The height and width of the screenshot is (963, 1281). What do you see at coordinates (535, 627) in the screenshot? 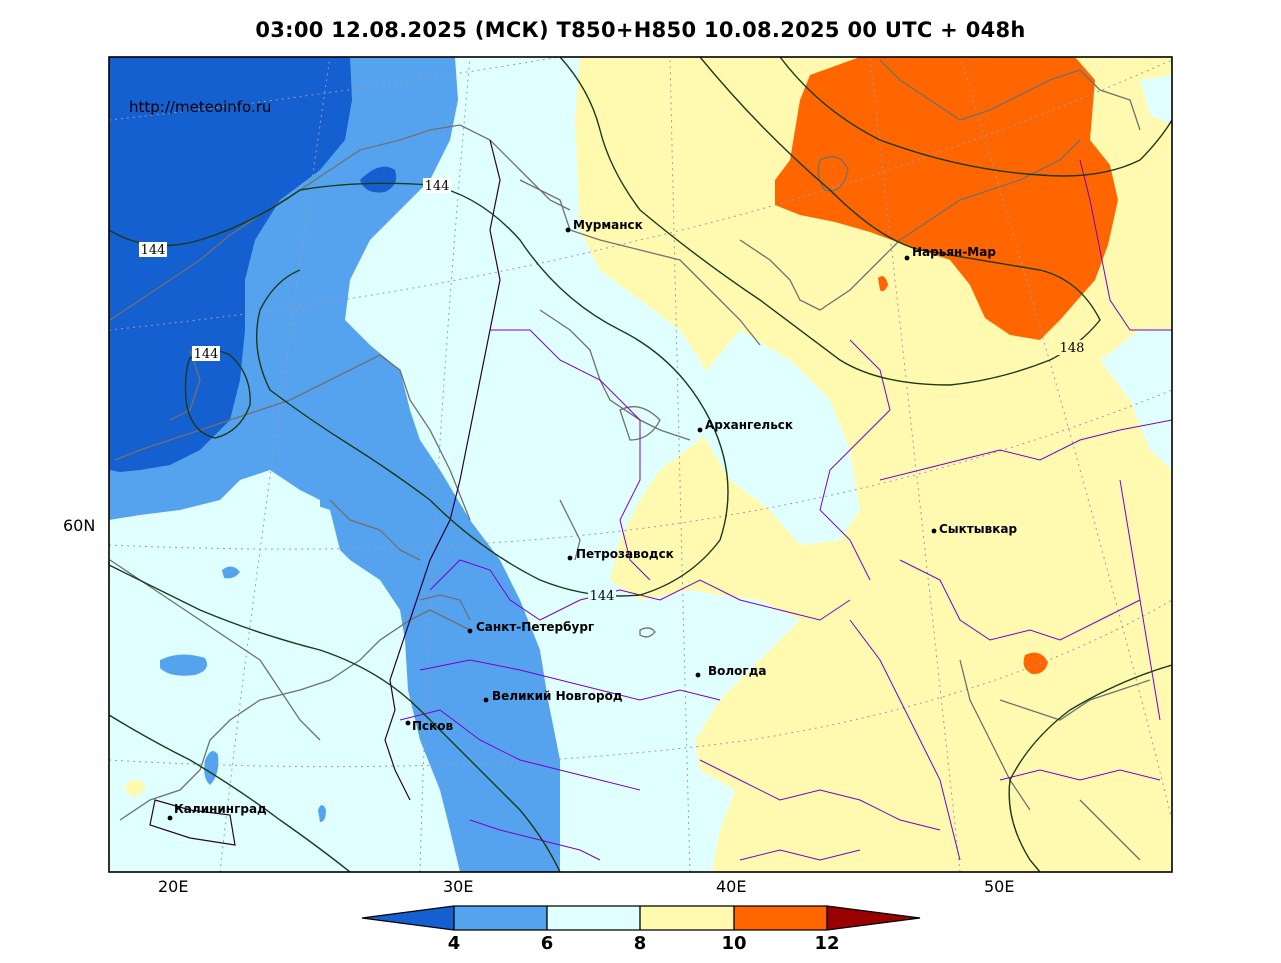
I see `city-saint-petersburg: Санкт-Петербург` at bounding box center [535, 627].